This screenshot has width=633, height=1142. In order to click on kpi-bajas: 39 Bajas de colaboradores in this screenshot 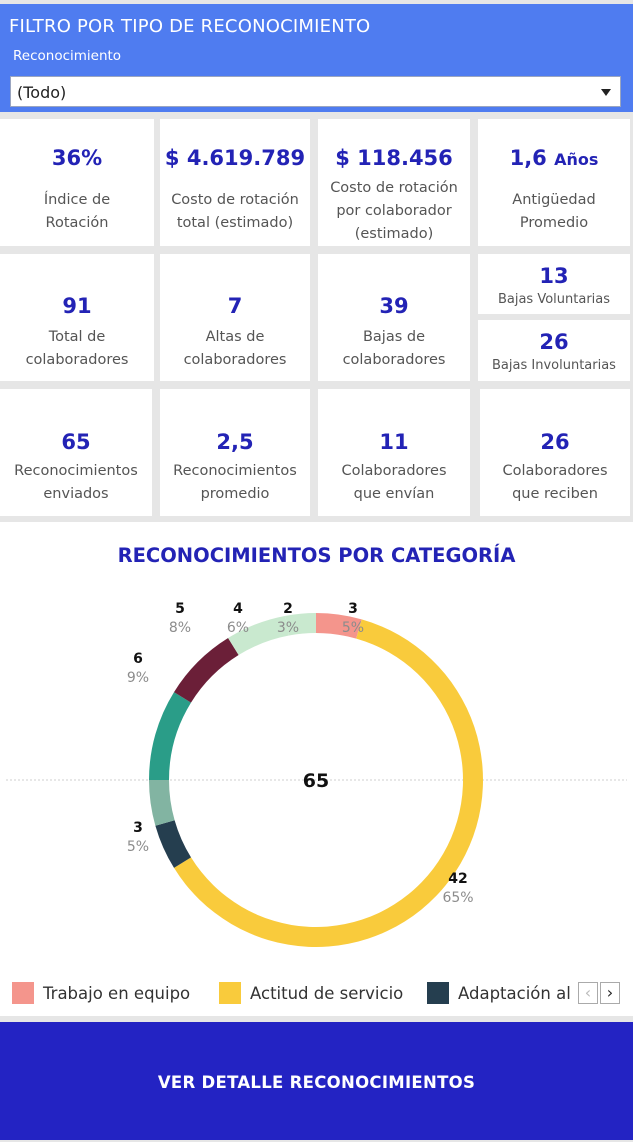, I will do `click(394, 317)`.